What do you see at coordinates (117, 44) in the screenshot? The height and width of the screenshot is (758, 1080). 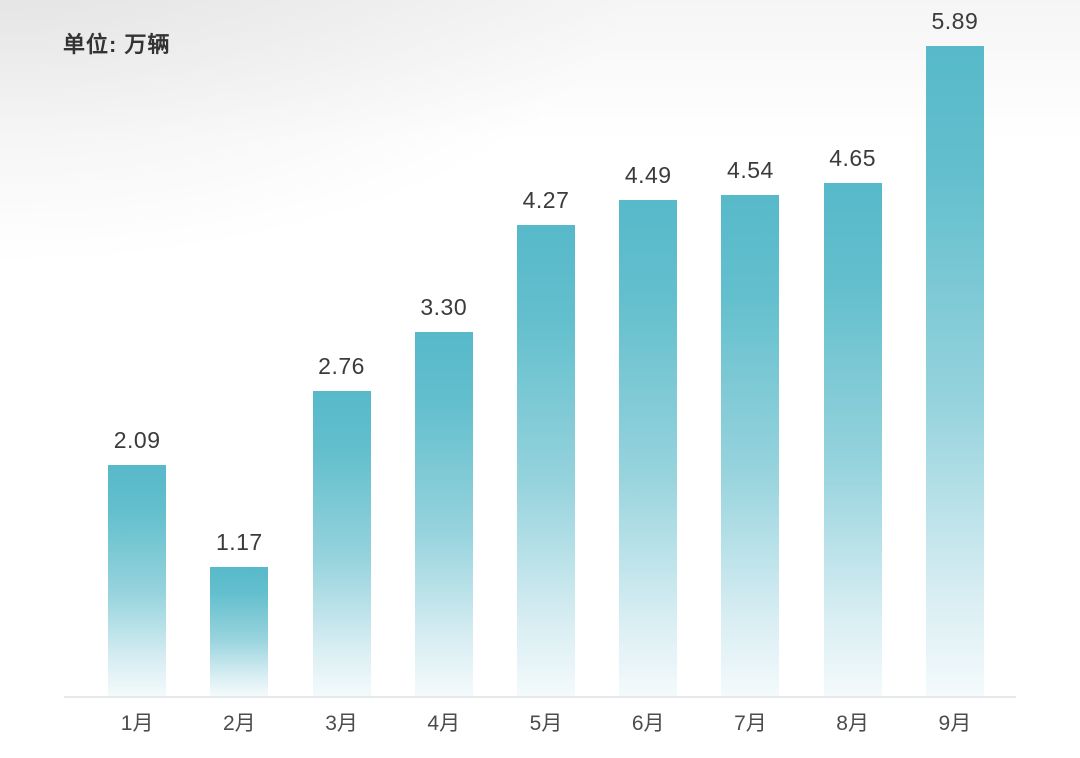 I see `unit-label: 单位: 万辆` at bounding box center [117, 44].